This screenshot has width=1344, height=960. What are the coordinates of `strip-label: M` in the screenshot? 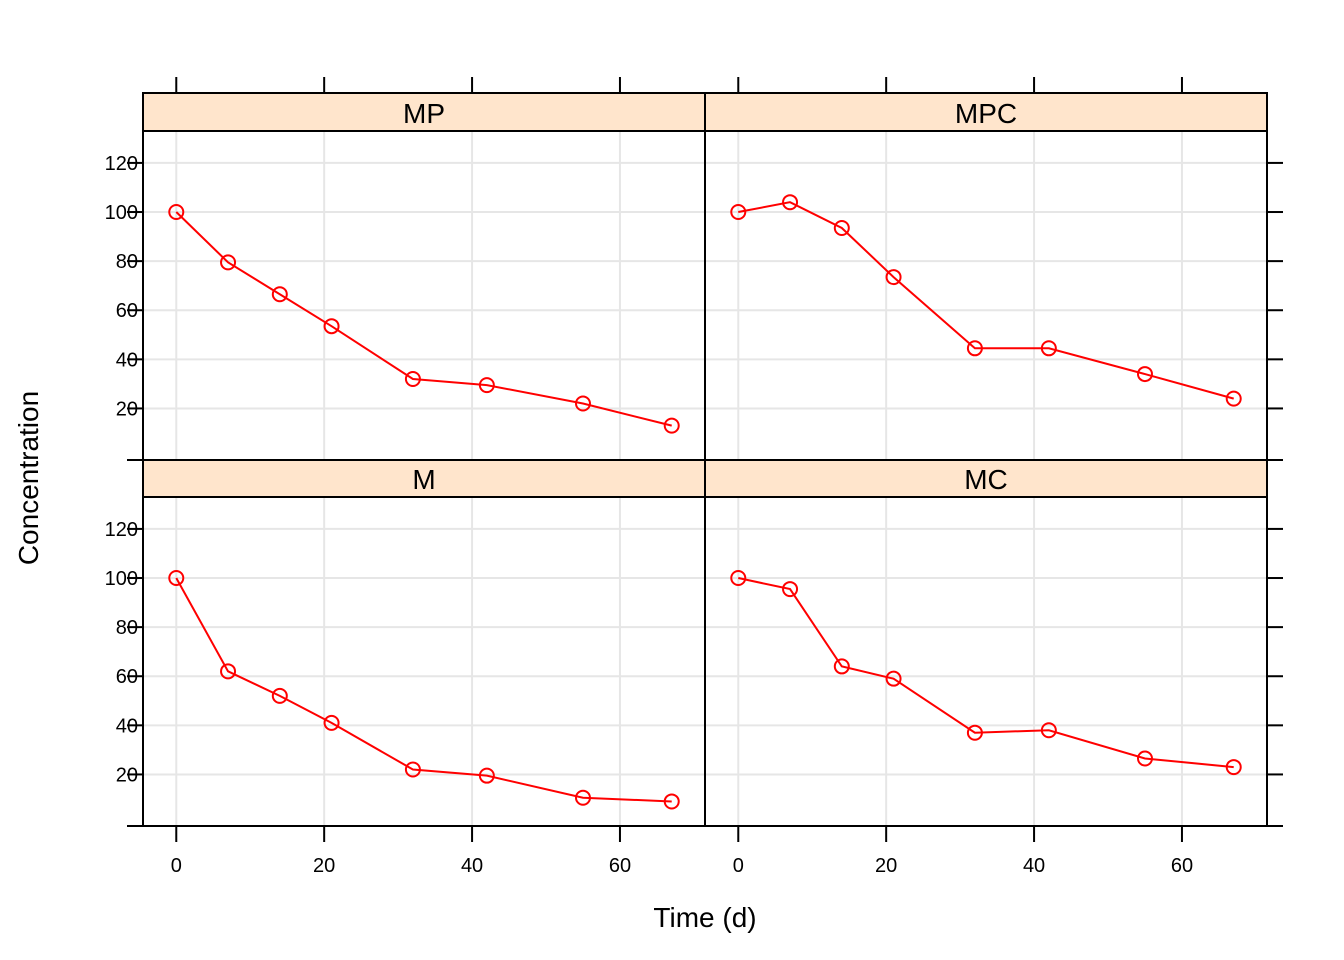 It's located at (423, 479).